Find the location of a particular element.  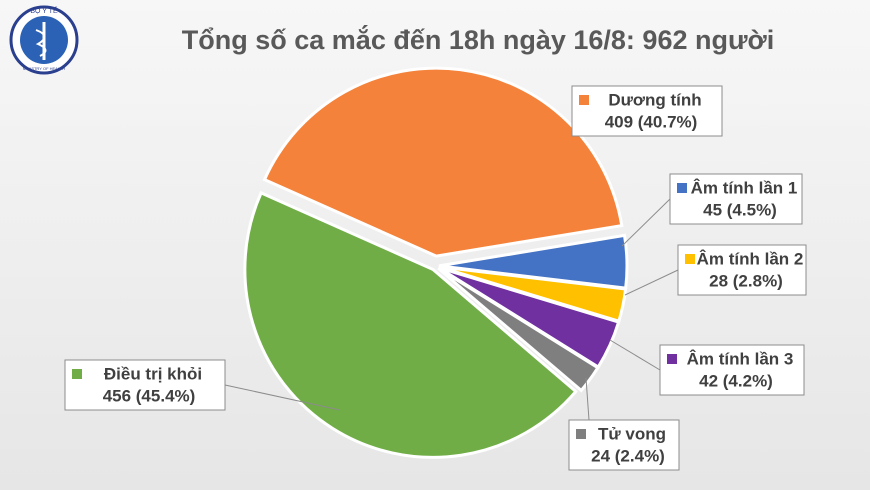

category-label: Âm tính lần 2 is located at coordinates (750, 258).